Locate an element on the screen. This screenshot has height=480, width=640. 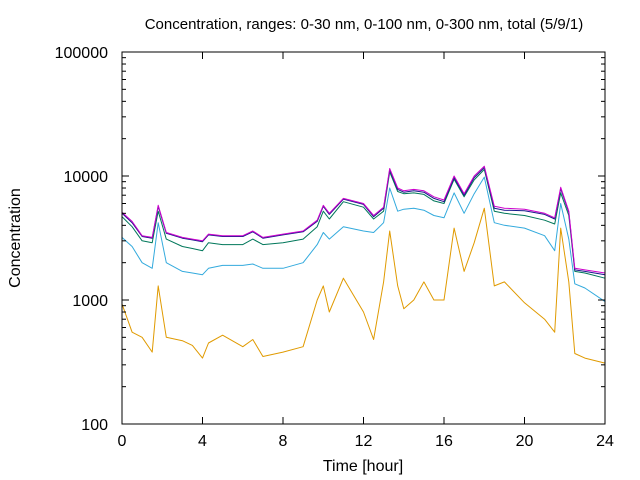
x-tick-label: 0 is located at coordinates (122, 441).